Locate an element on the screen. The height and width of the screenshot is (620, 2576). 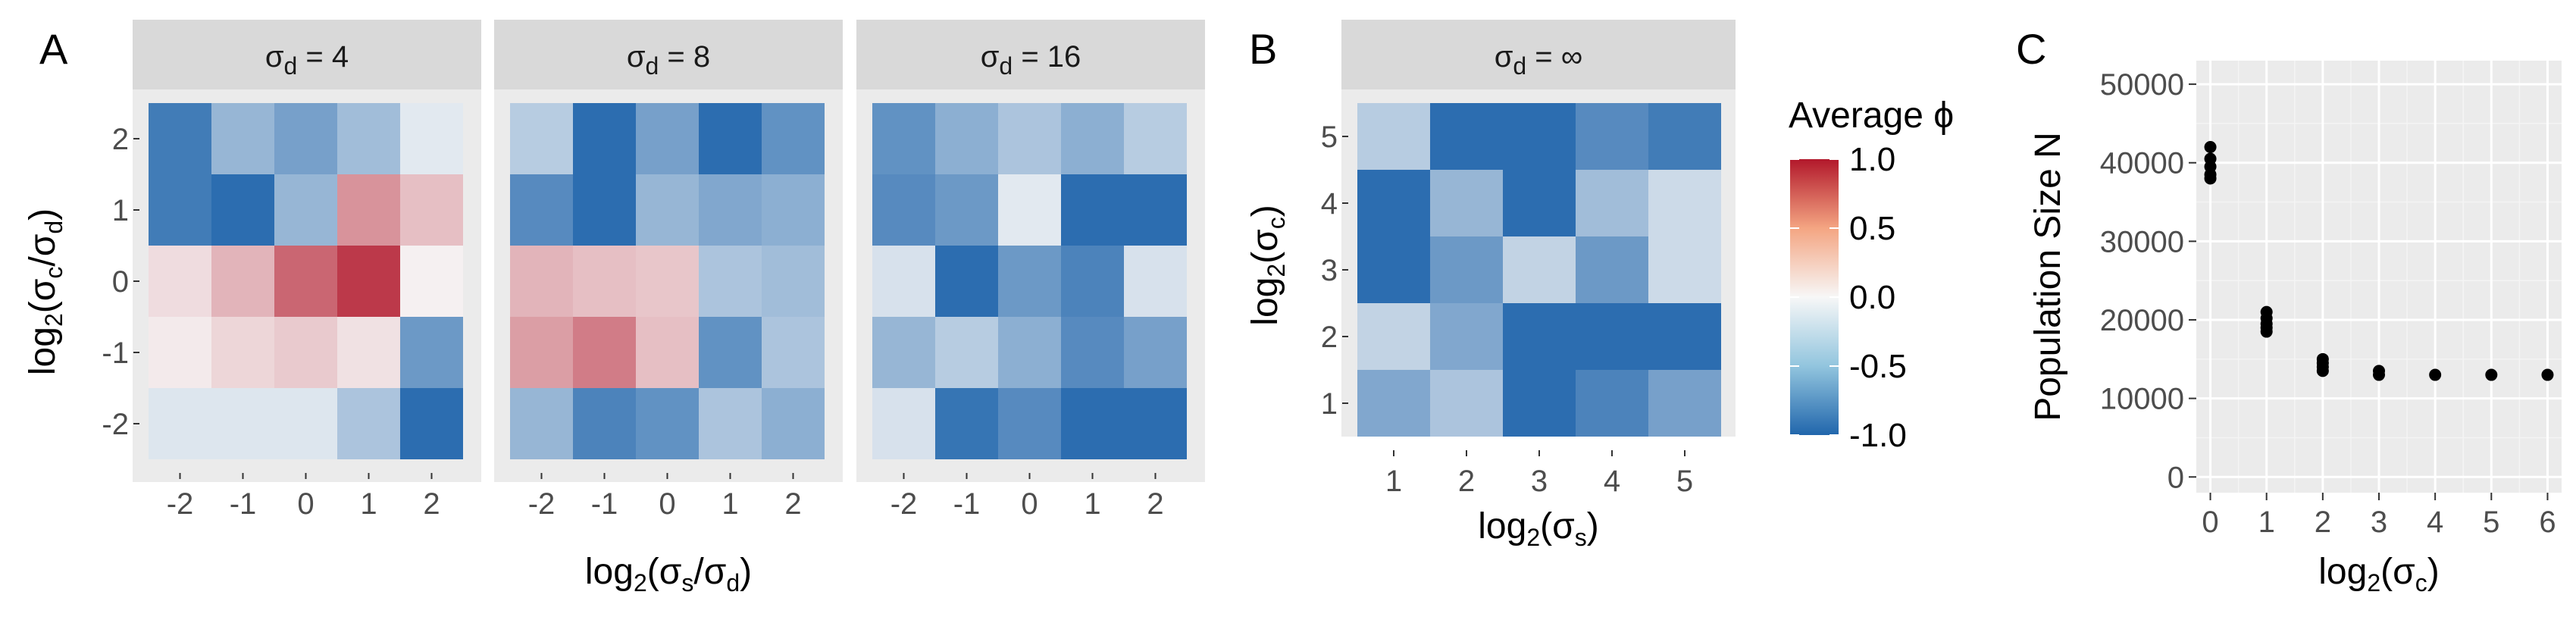
panel-a-facet-1-cell-r0-c2 is located at coordinates (305, 138).